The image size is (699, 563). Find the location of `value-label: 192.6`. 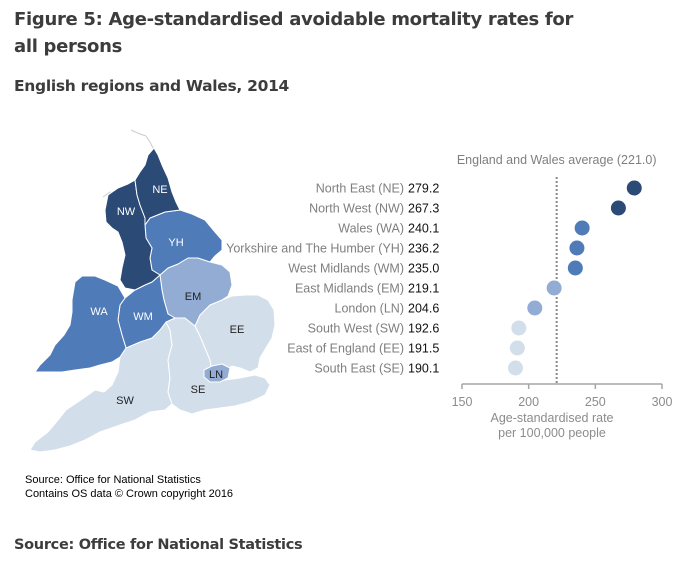

value-label: 192.6 is located at coordinates (423, 329).